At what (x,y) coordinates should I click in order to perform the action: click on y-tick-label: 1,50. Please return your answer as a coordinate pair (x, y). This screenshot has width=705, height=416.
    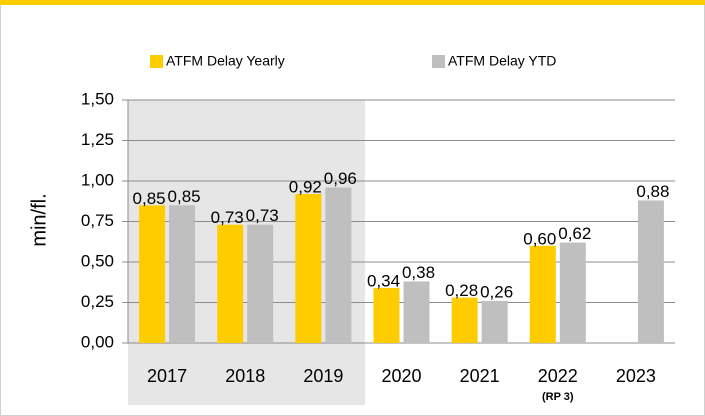
    Looking at the image, I should click on (97, 98).